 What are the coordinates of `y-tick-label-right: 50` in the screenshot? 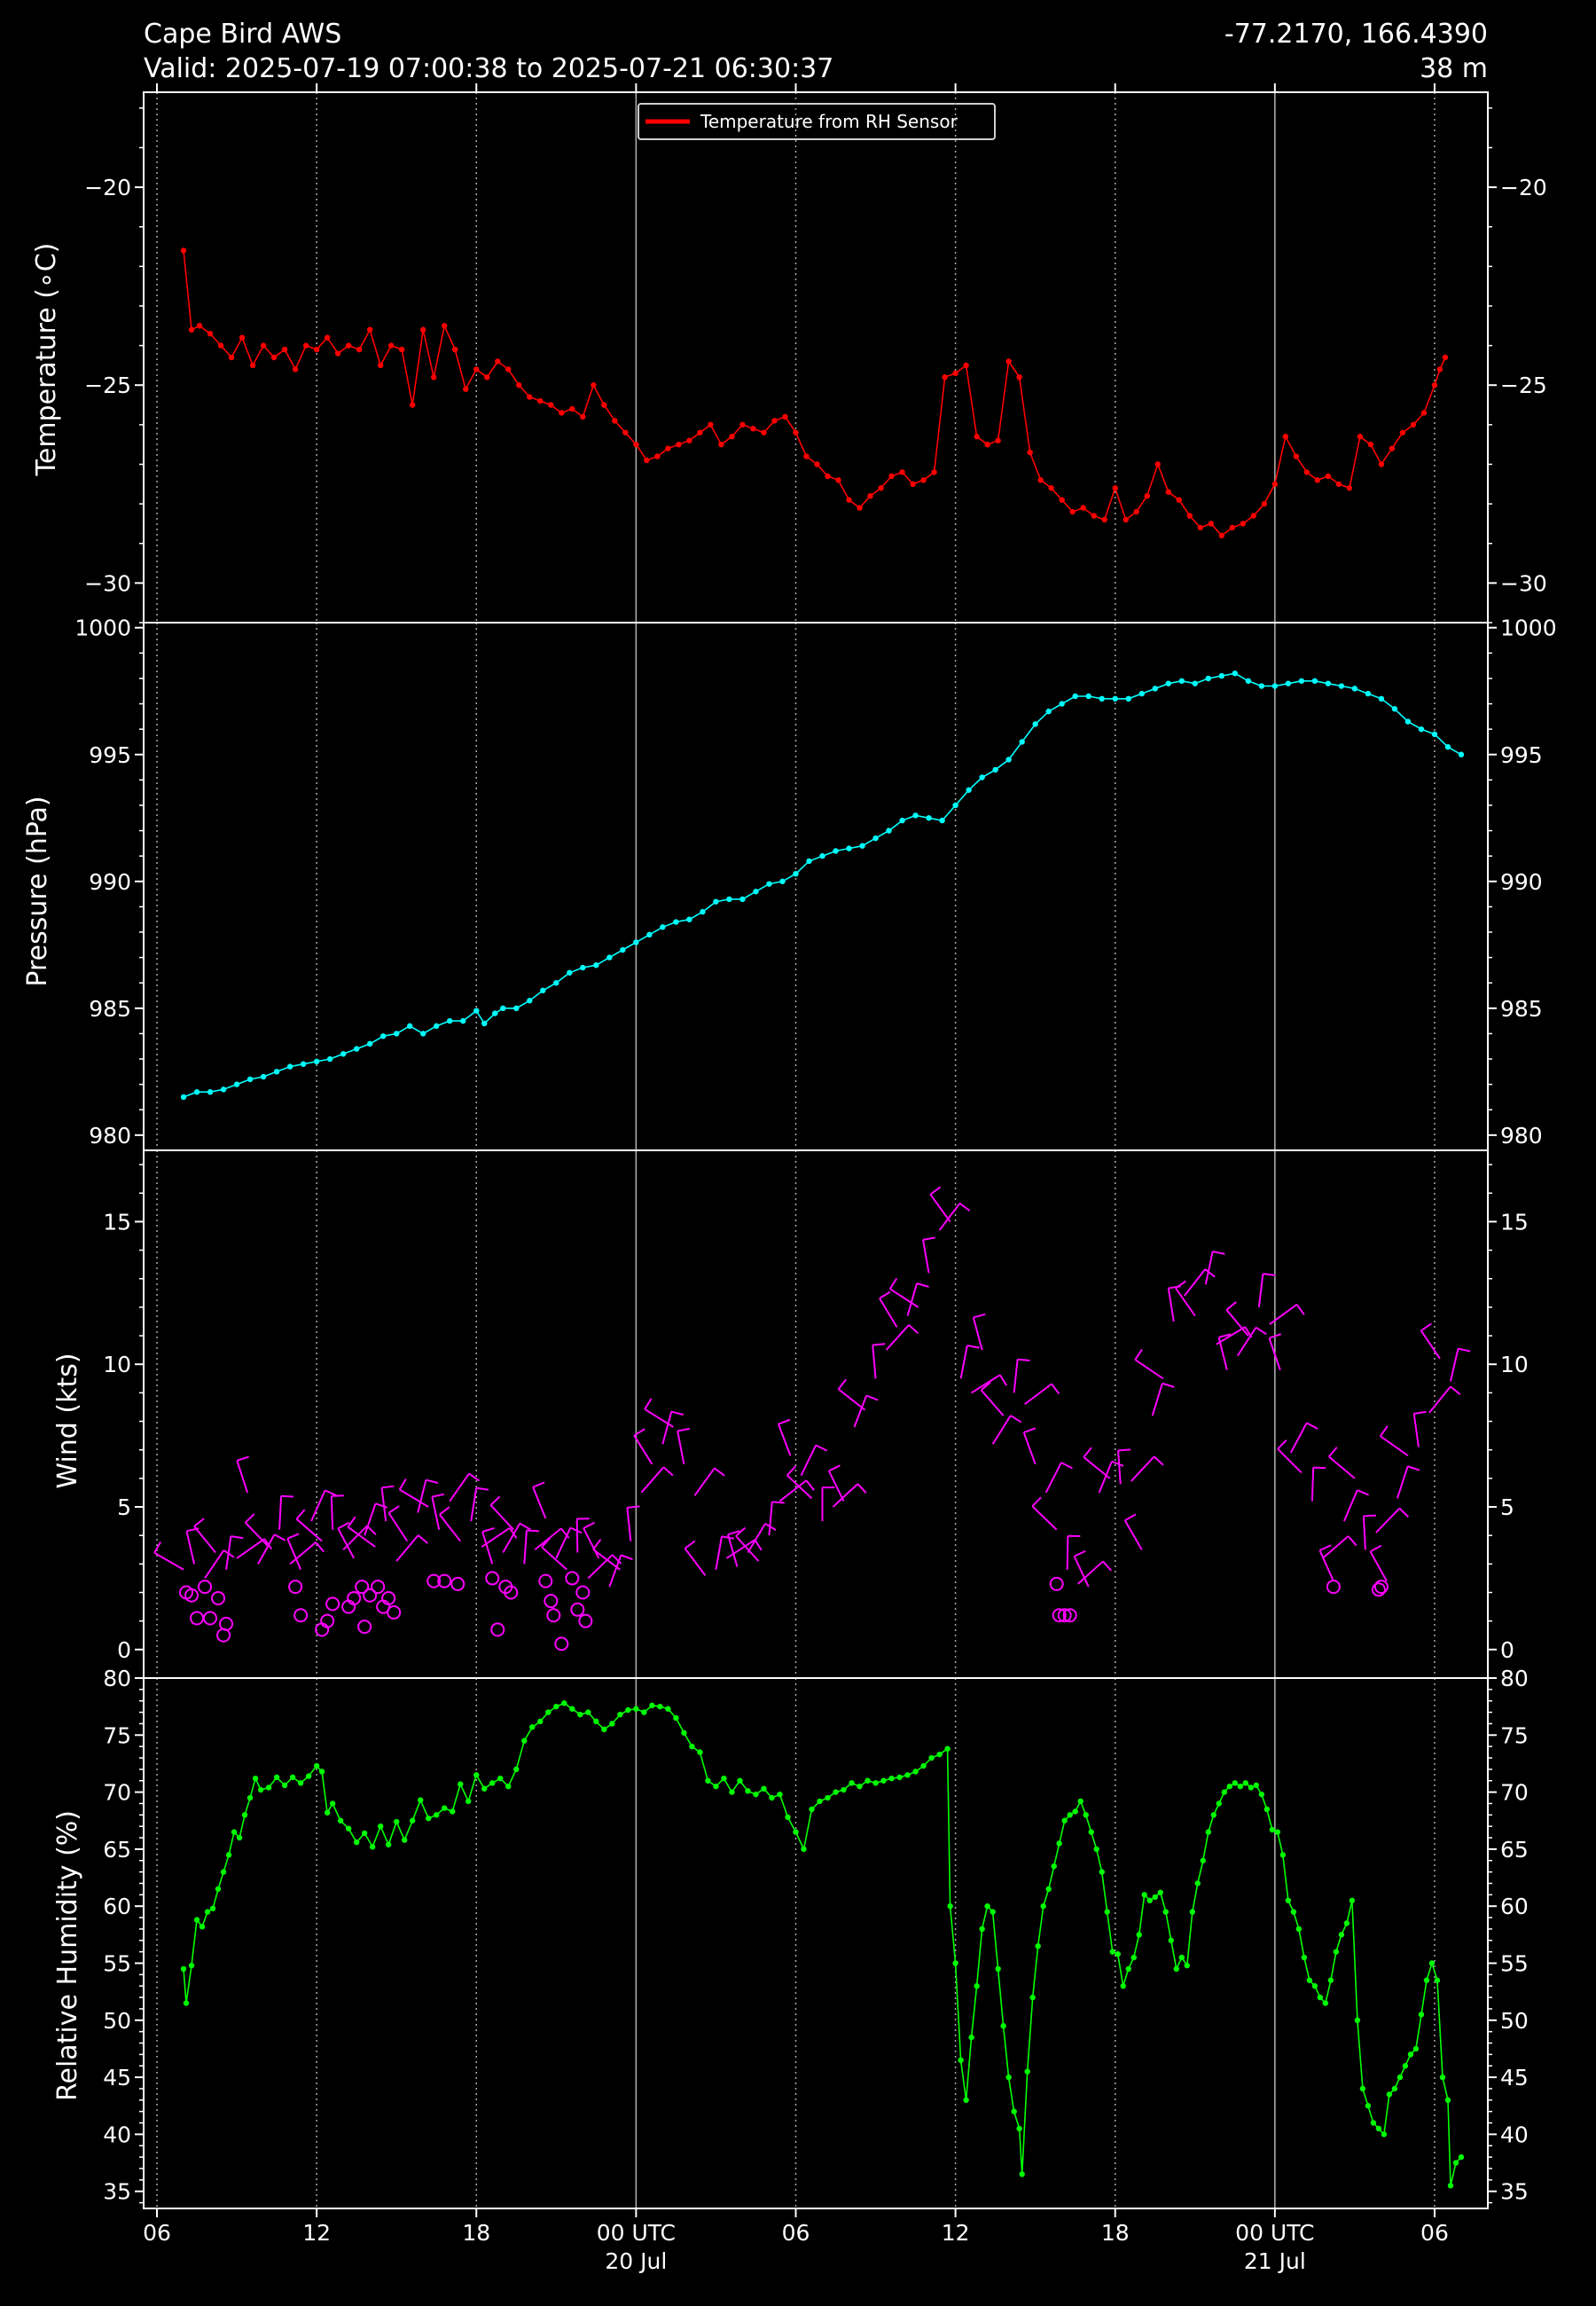 It's located at (1515, 2021).